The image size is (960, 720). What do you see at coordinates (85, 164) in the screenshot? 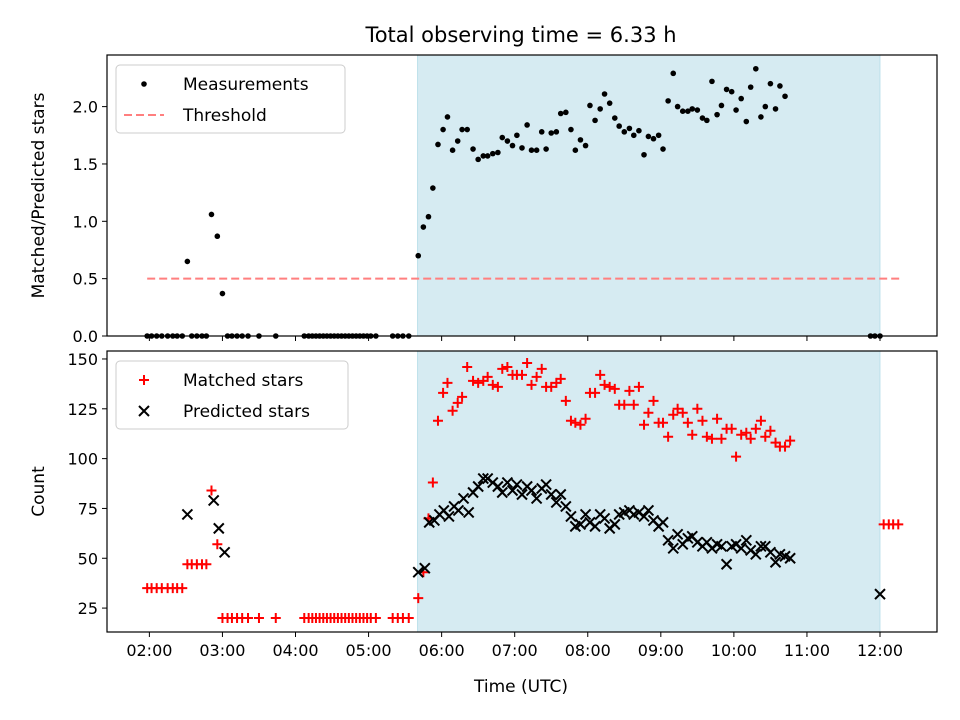
I see `y-tick-label: 1.5` at bounding box center [85, 164].